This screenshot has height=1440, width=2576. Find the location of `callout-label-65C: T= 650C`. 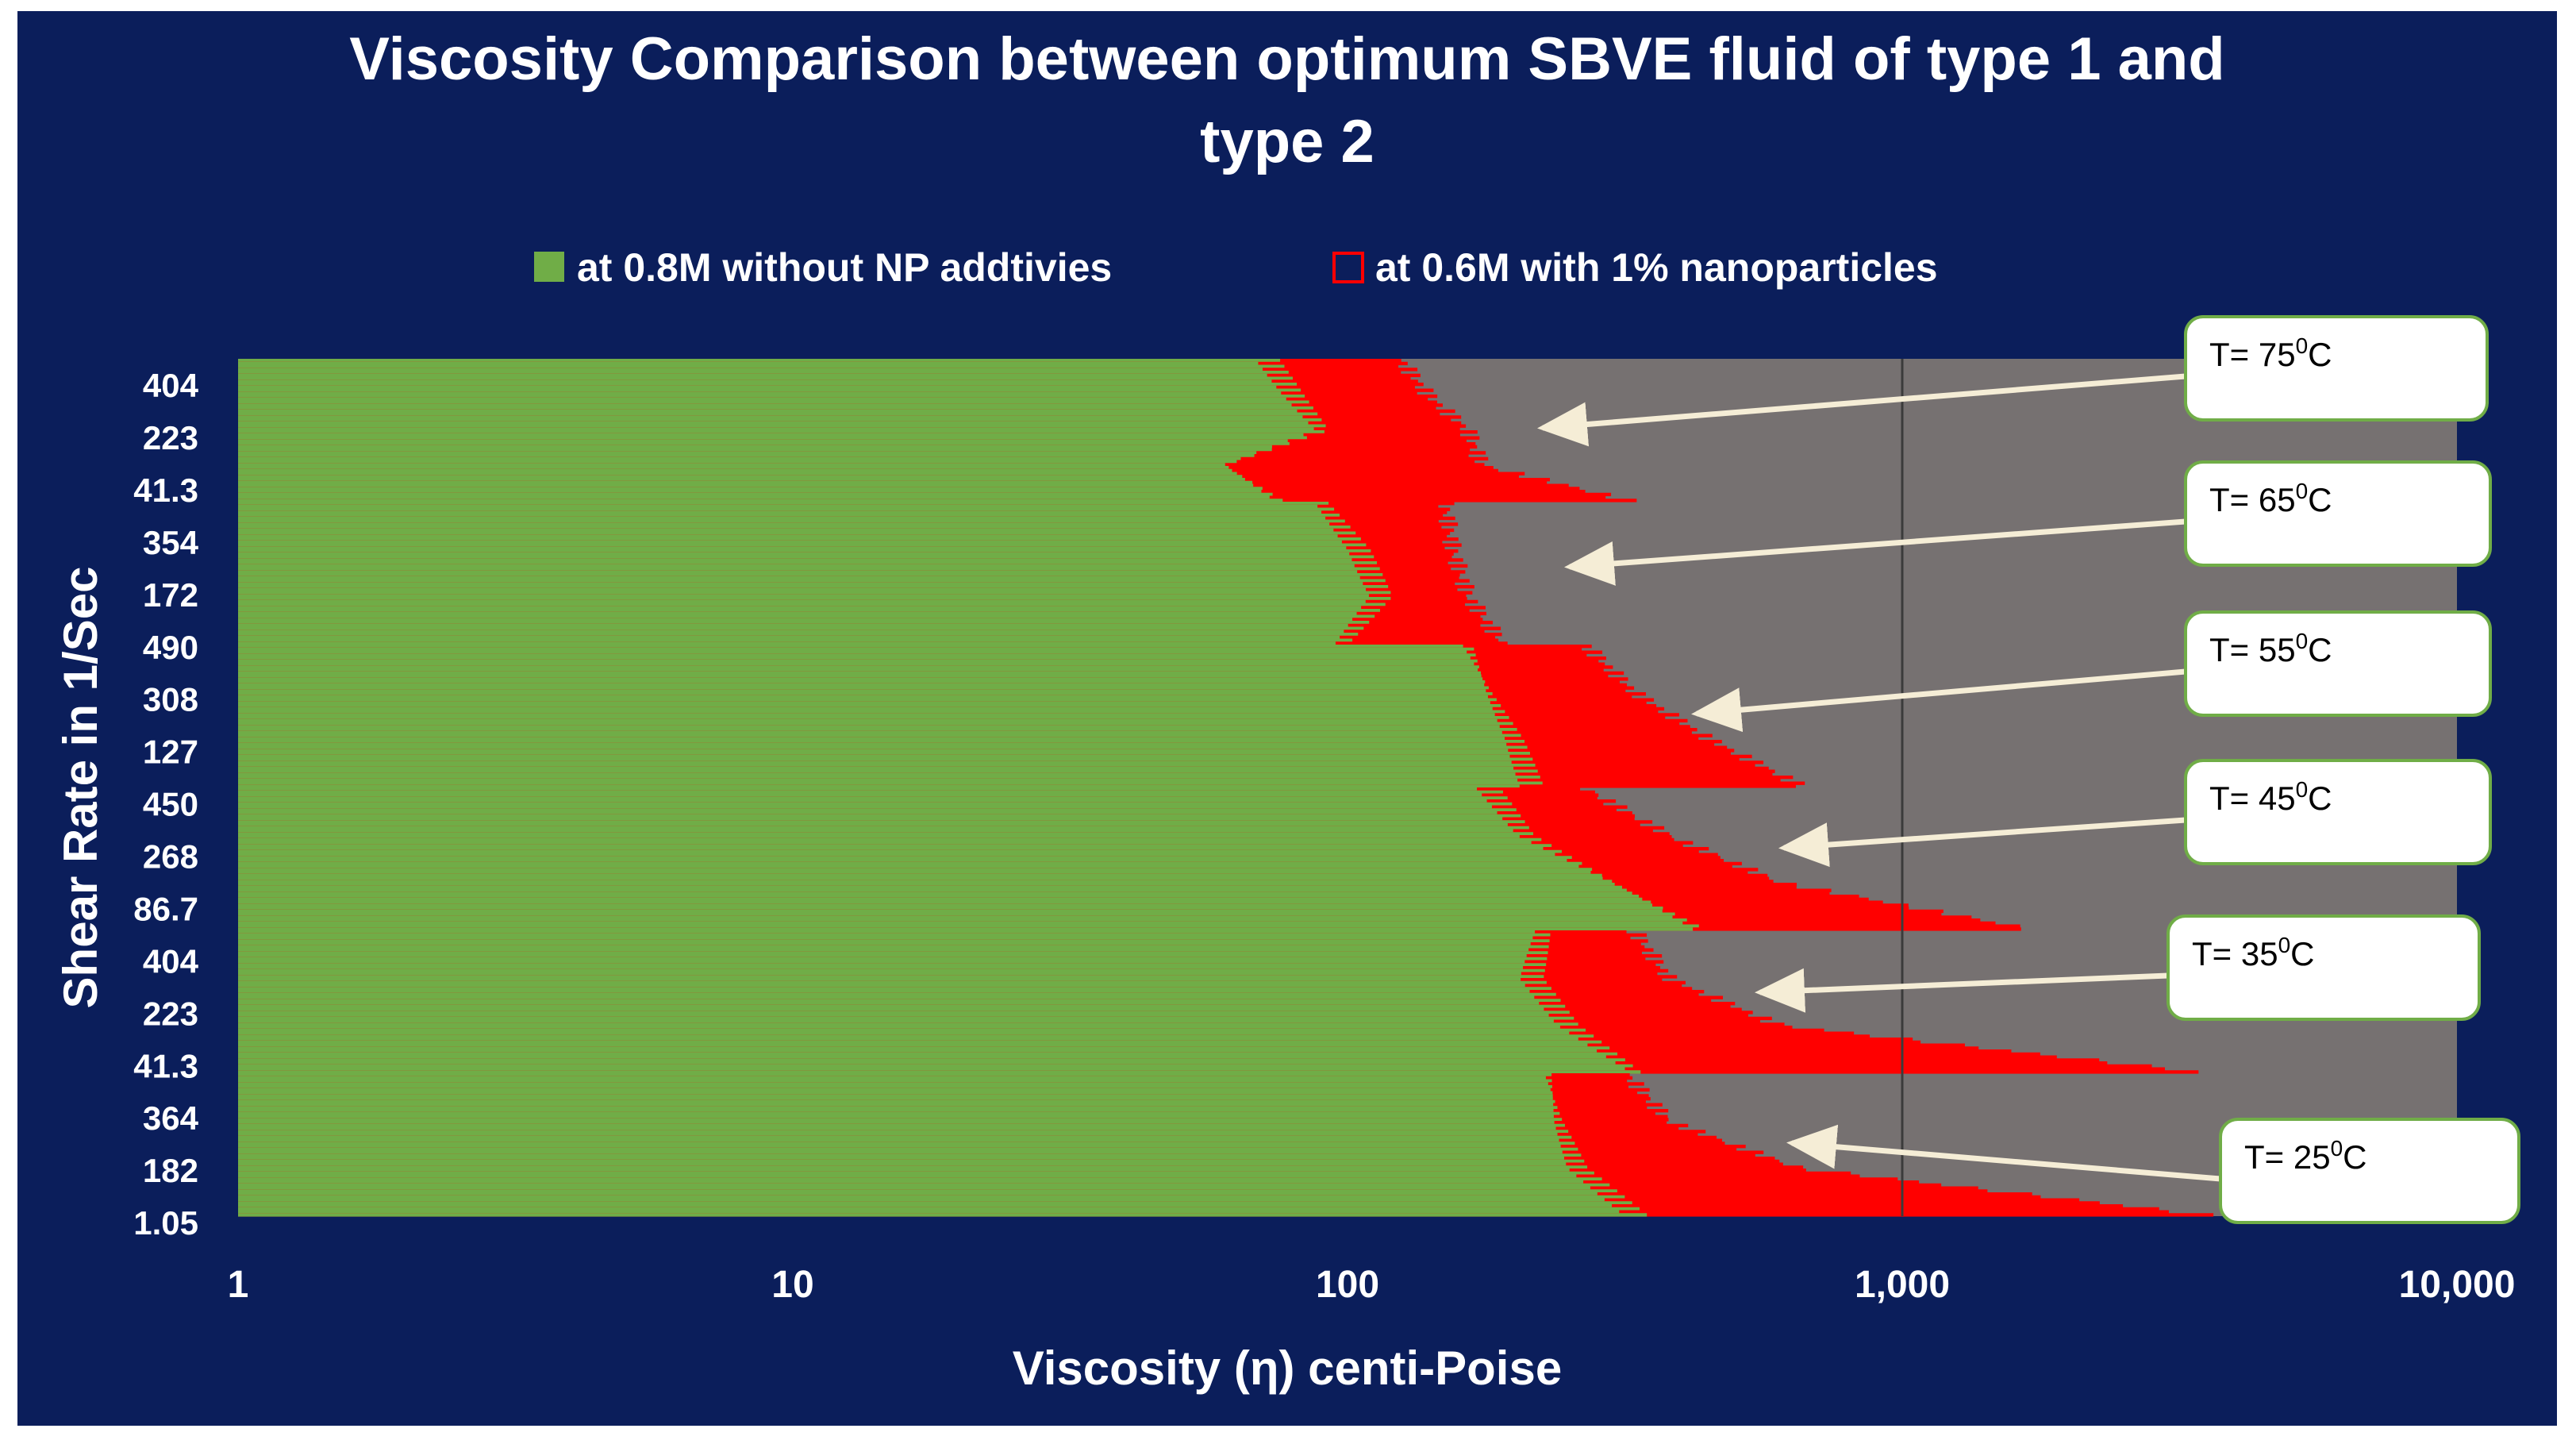

callout-label-65C: T= 650C is located at coordinates (2270, 498).